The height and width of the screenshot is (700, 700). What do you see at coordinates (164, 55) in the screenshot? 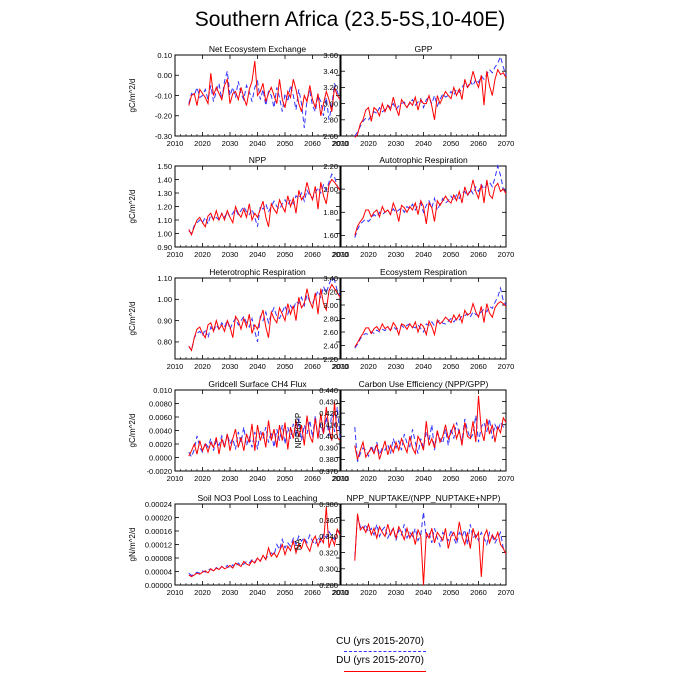
I see `panel-0-ytick-label: 0.10` at bounding box center [164, 55].